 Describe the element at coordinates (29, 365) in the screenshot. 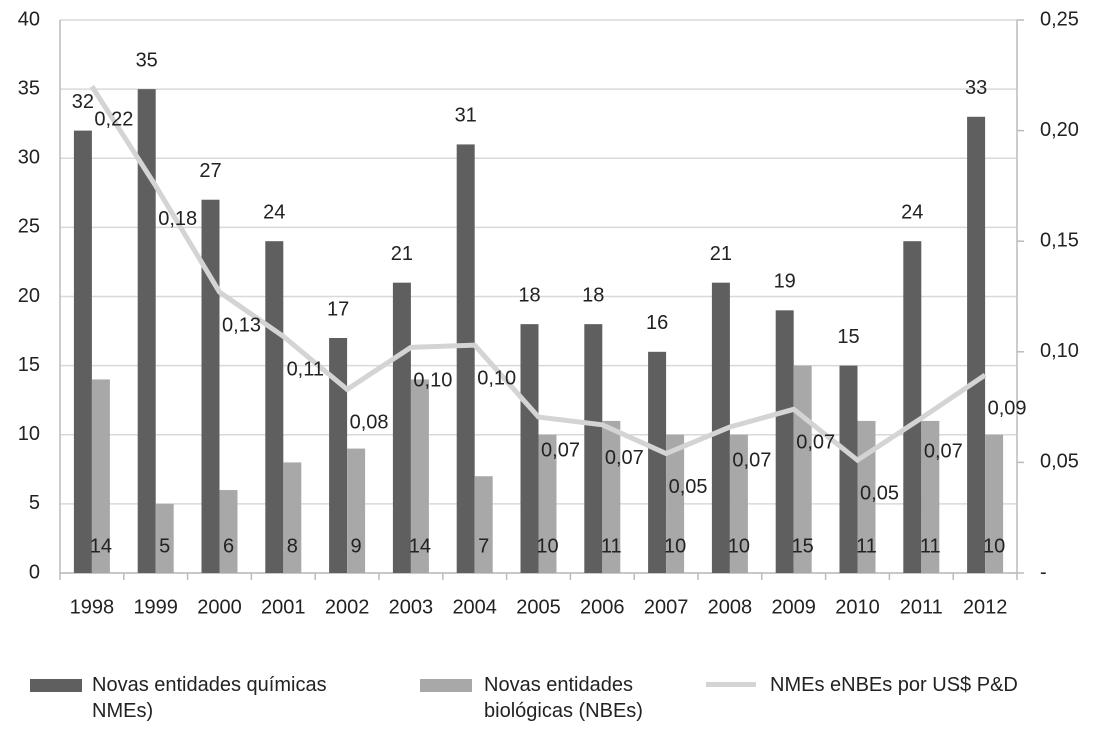

I see `y-tick-label: 15` at that location.